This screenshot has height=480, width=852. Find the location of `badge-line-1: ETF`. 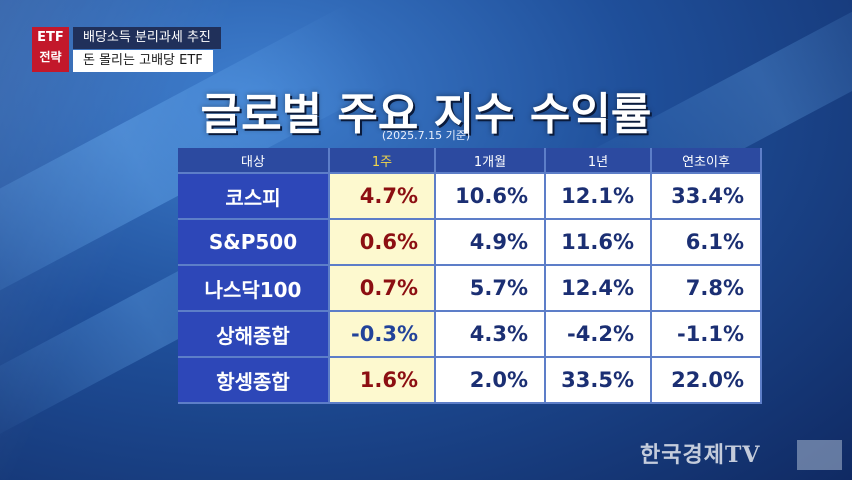

badge-line-1: ETF is located at coordinates (50, 37).